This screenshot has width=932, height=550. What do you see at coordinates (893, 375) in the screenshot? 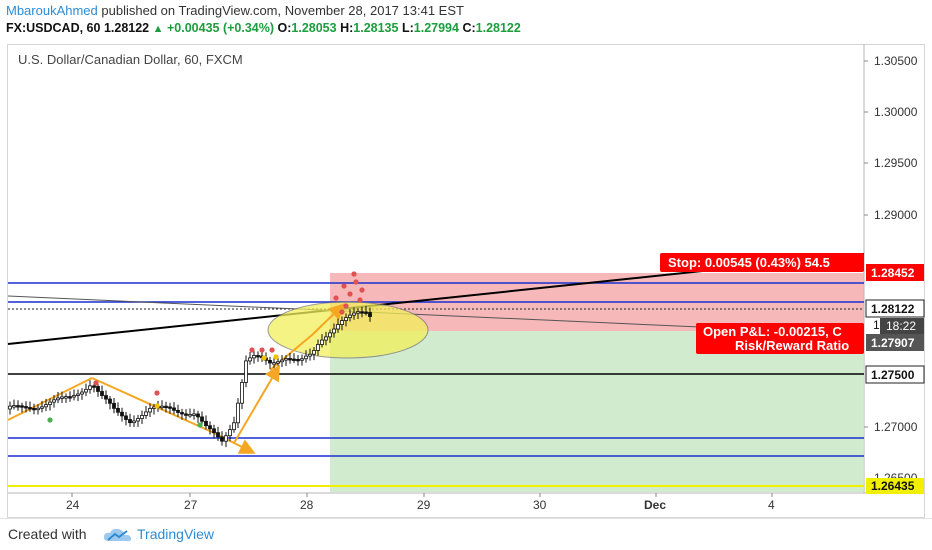
I see `level-price-tag-text: 1.27500` at bounding box center [893, 375].